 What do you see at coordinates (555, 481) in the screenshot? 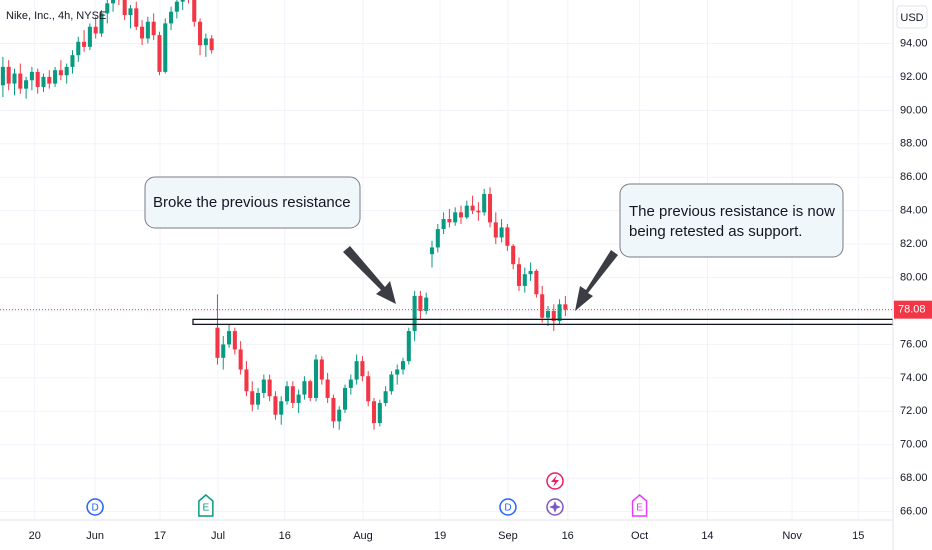
I see `lightning-icon` at bounding box center [555, 481].